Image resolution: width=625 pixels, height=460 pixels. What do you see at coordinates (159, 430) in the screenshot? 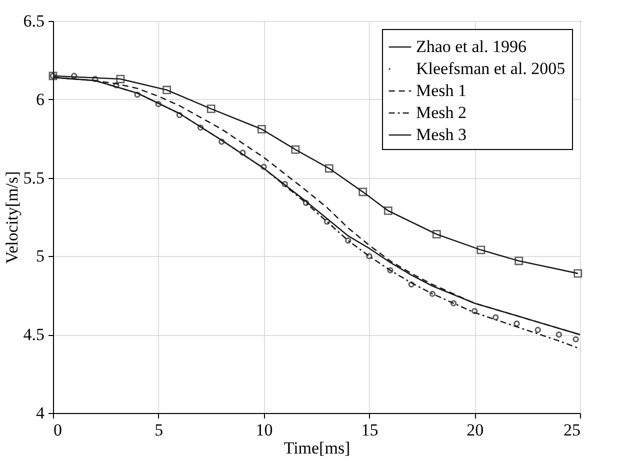
I see `x-tick-label: 5` at bounding box center [159, 430].